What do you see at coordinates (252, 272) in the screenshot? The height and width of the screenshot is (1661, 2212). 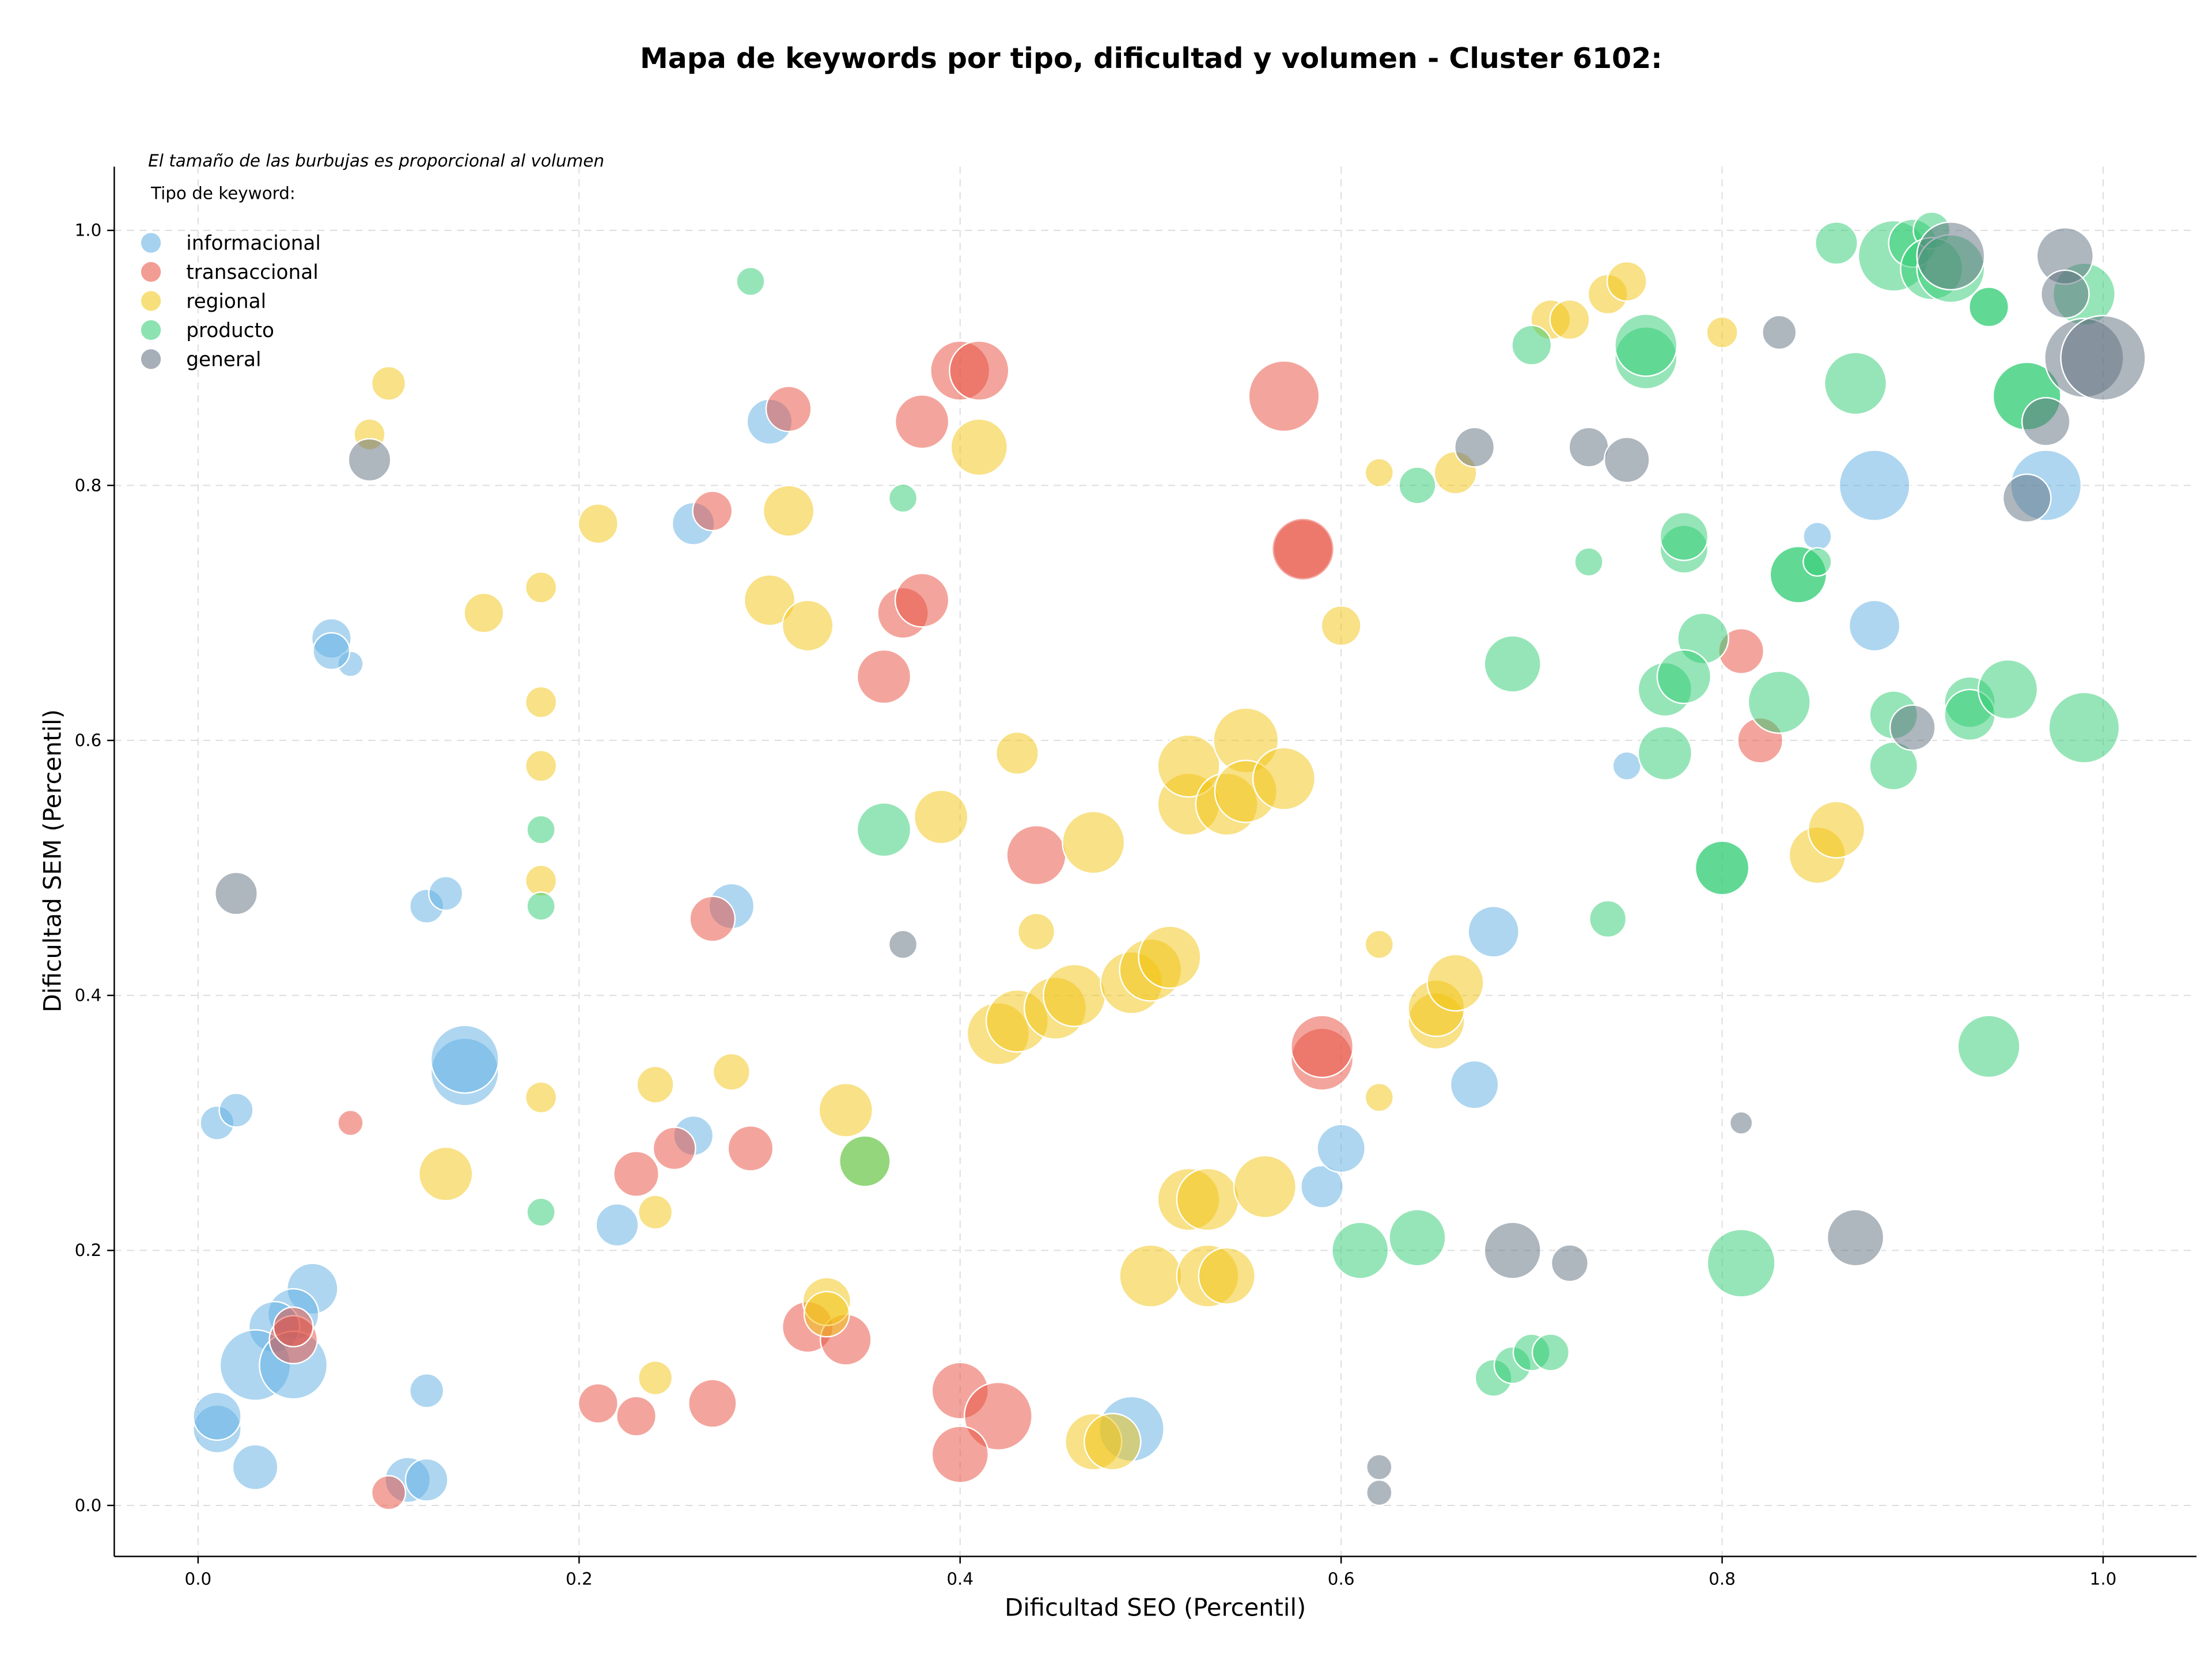 I see `legend-label: transaccional` at bounding box center [252, 272].